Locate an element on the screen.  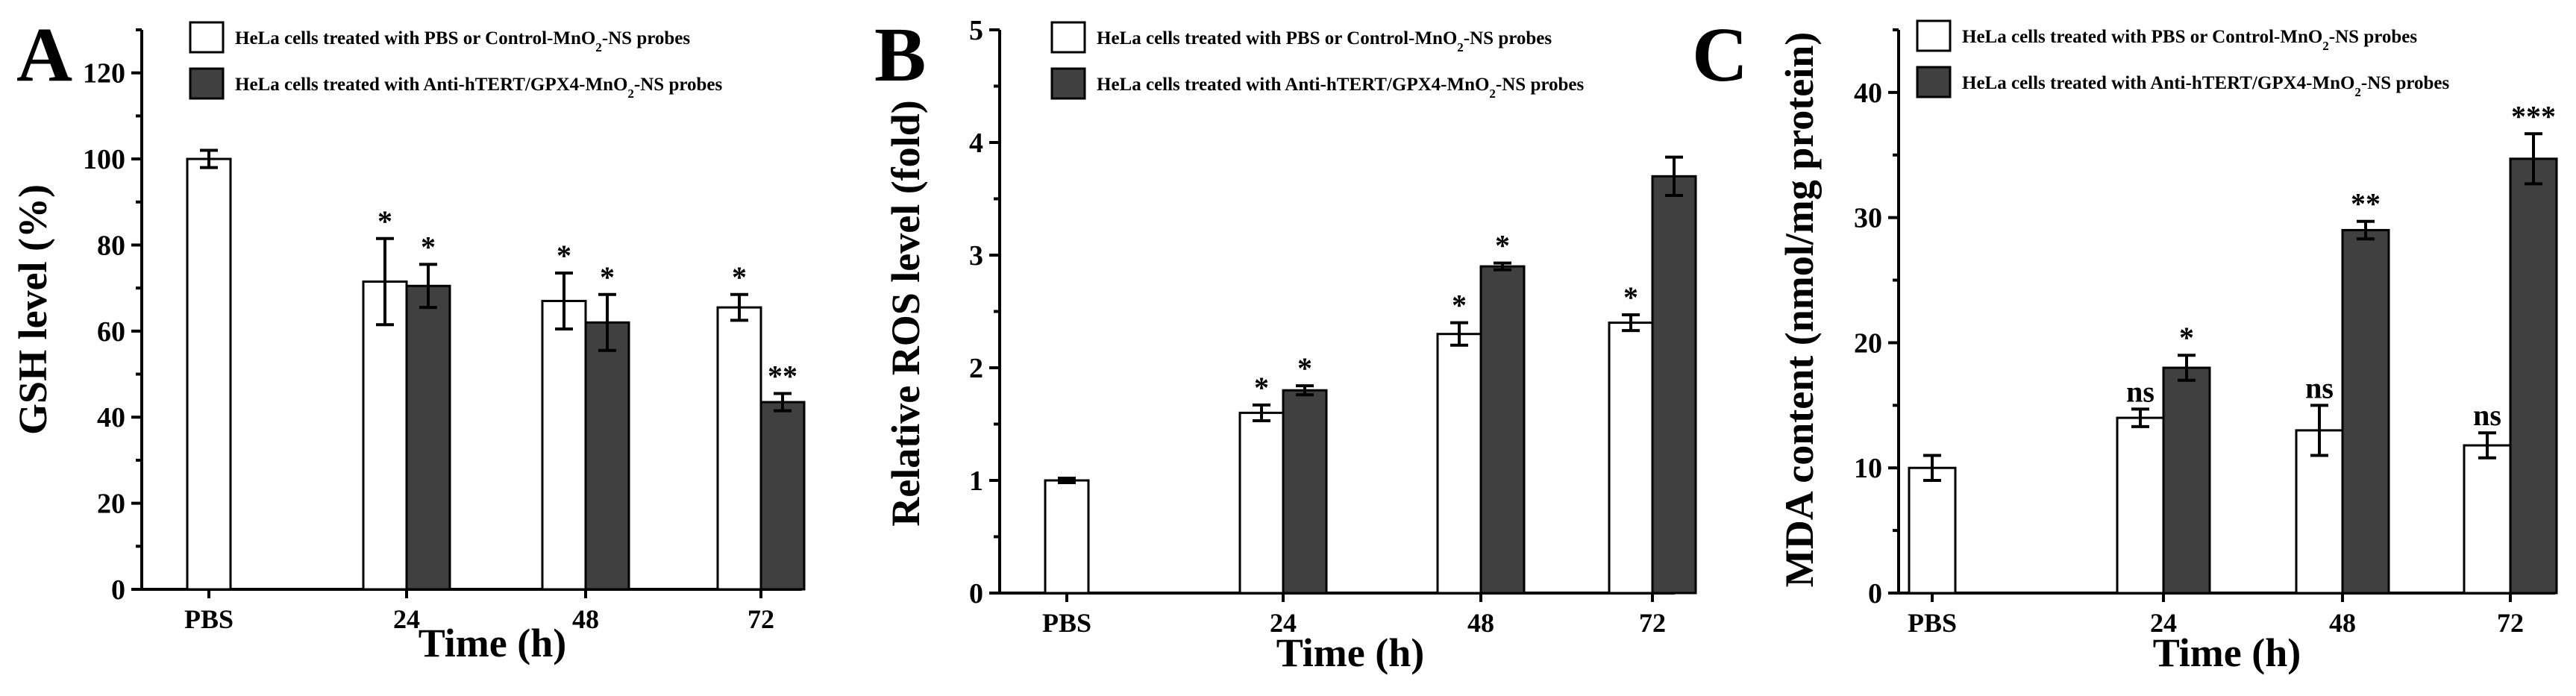
y-tick-label: 3 is located at coordinates (976, 256).